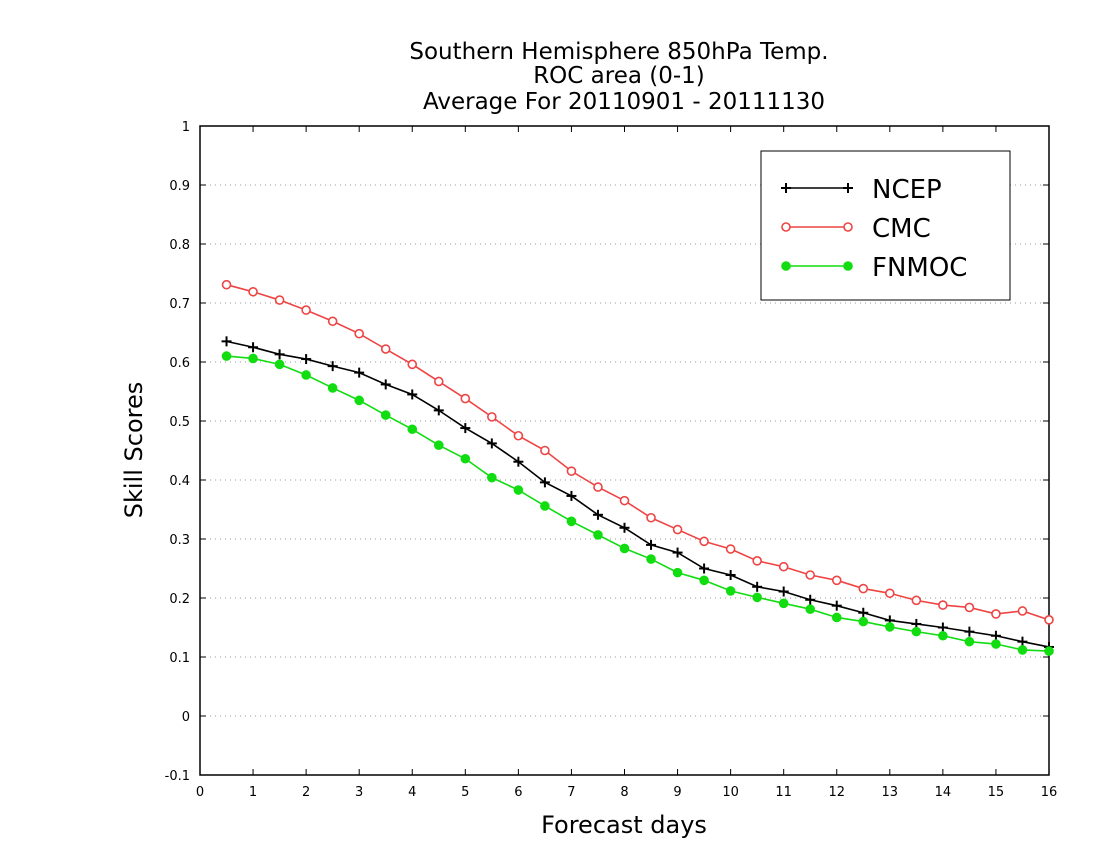 The width and height of the screenshot is (1100, 850). Describe the element at coordinates (571, 792) in the screenshot. I see `x-tick-label: 7` at that location.